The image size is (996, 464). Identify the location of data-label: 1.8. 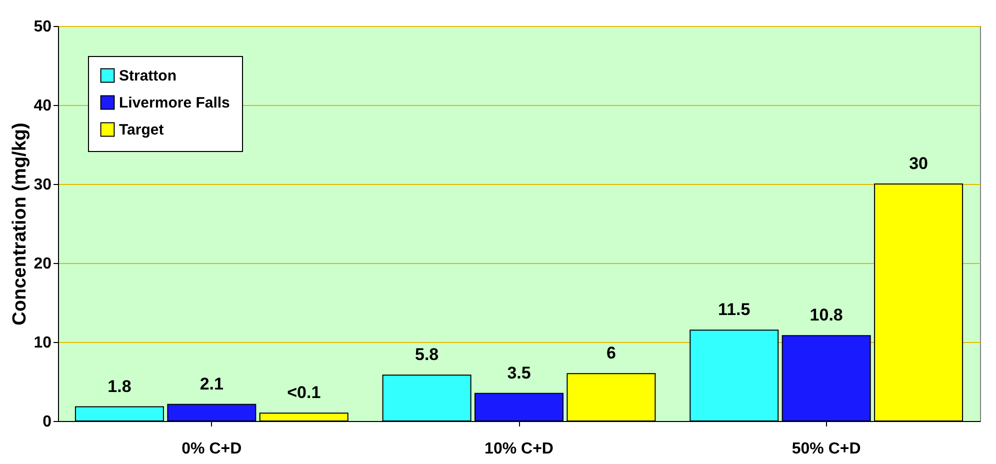
(120, 386).